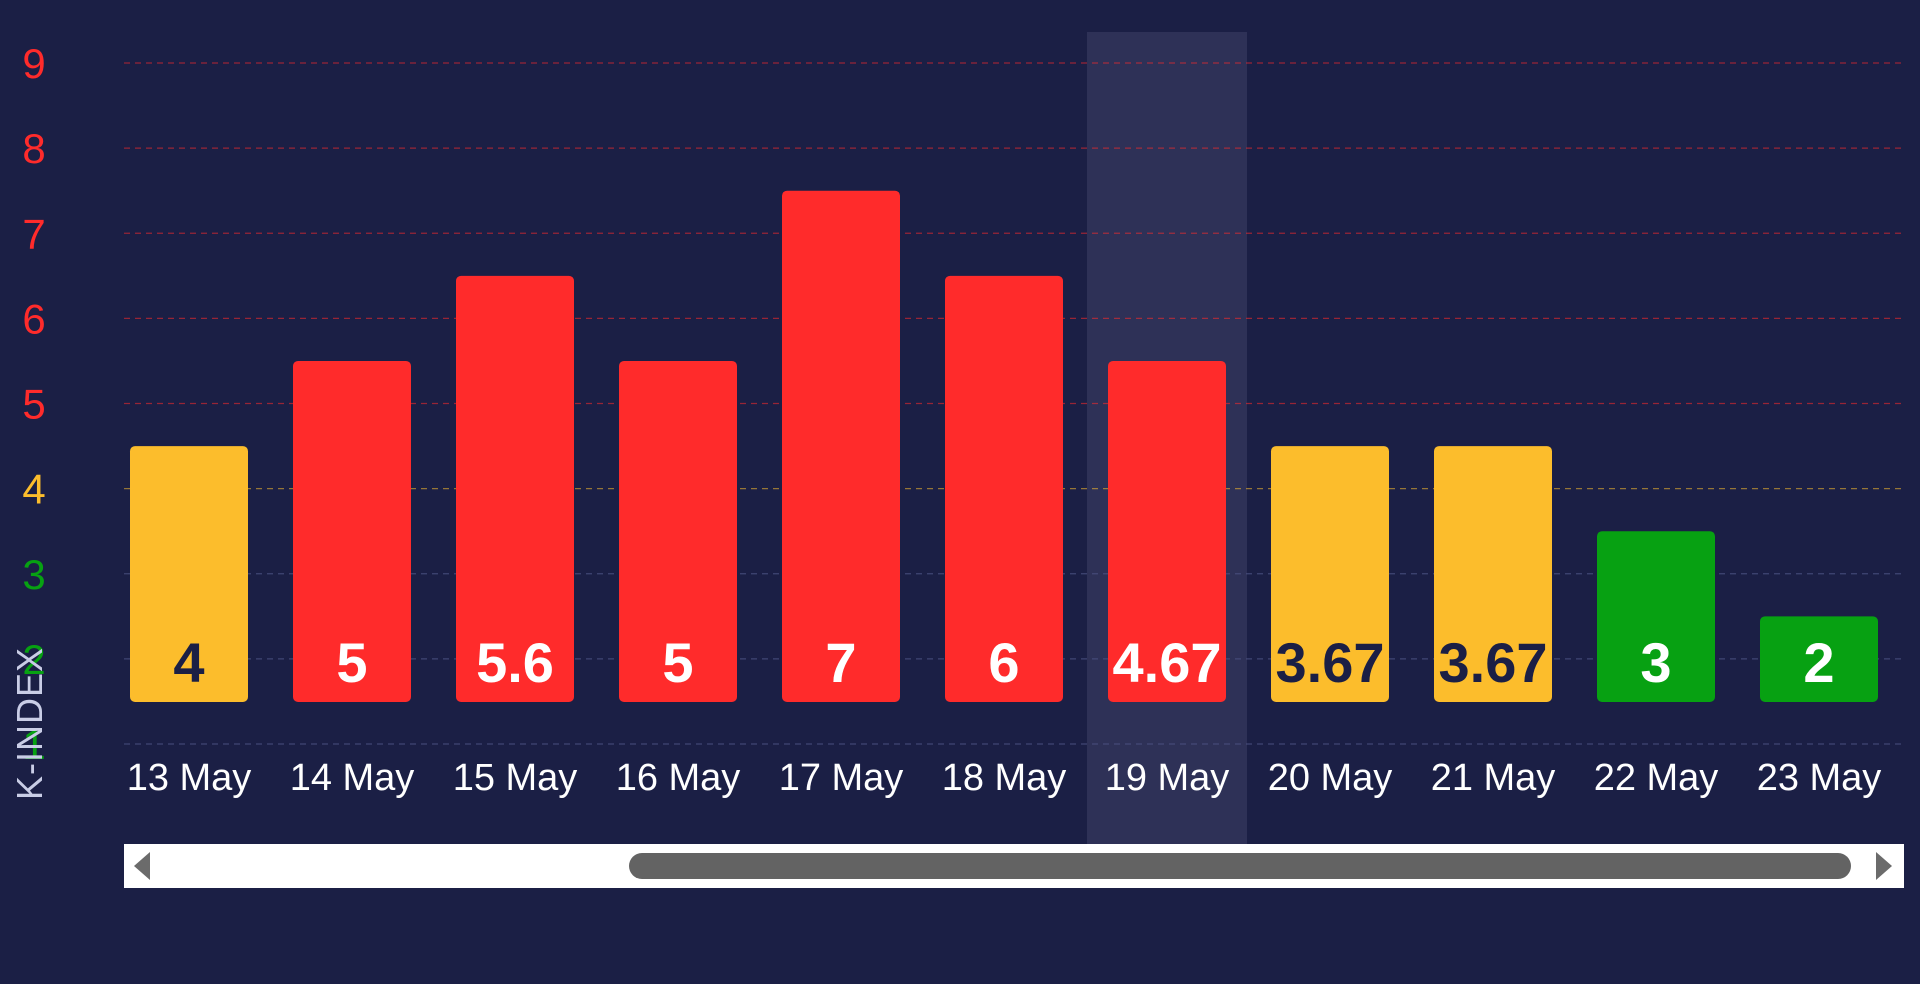 The height and width of the screenshot is (984, 1920). Describe the element at coordinates (33, 63) in the screenshot. I see `y-tick-label: 9` at that location.